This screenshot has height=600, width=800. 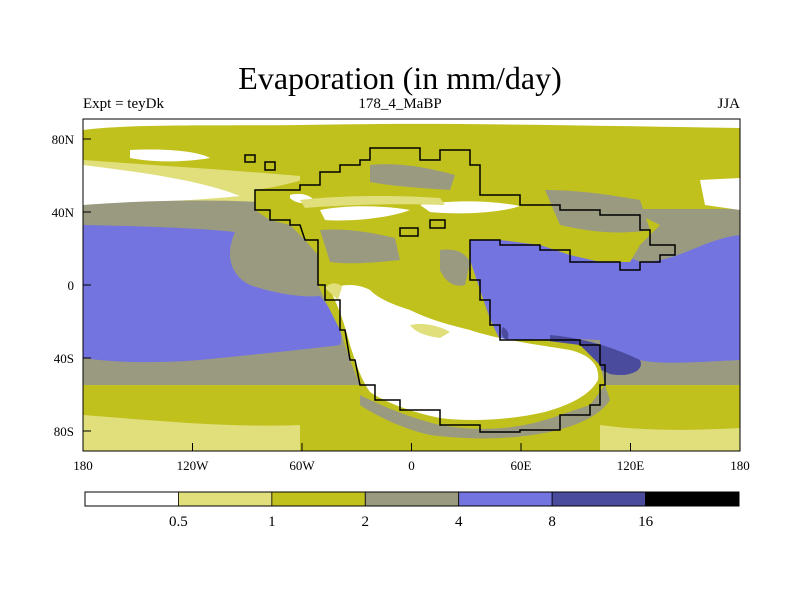 What do you see at coordinates (631, 465) in the screenshot?
I see `lon-label: 120E` at bounding box center [631, 465].